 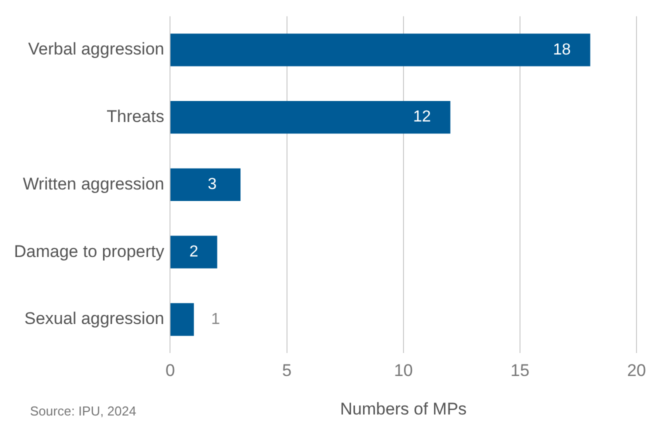 I want to click on x-axis-title: Numbers of MPs, so click(x=403, y=408).